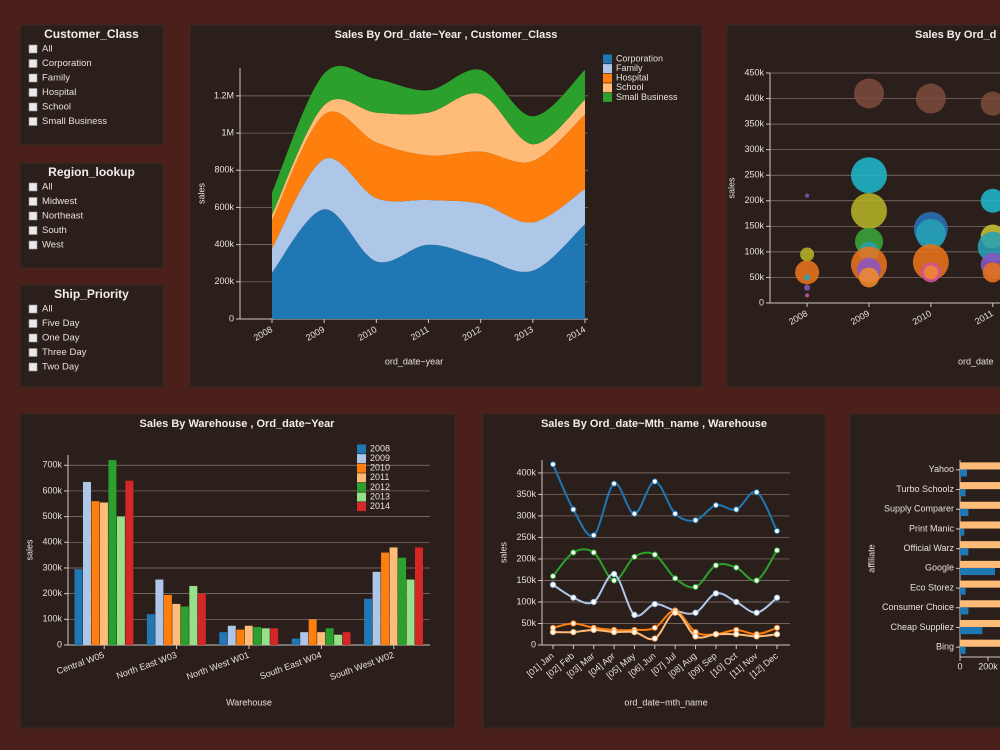 The width and height of the screenshot is (1000, 750). What do you see at coordinates (56, 78) in the screenshot?
I see `filter-option: Family` at bounding box center [56, 78].